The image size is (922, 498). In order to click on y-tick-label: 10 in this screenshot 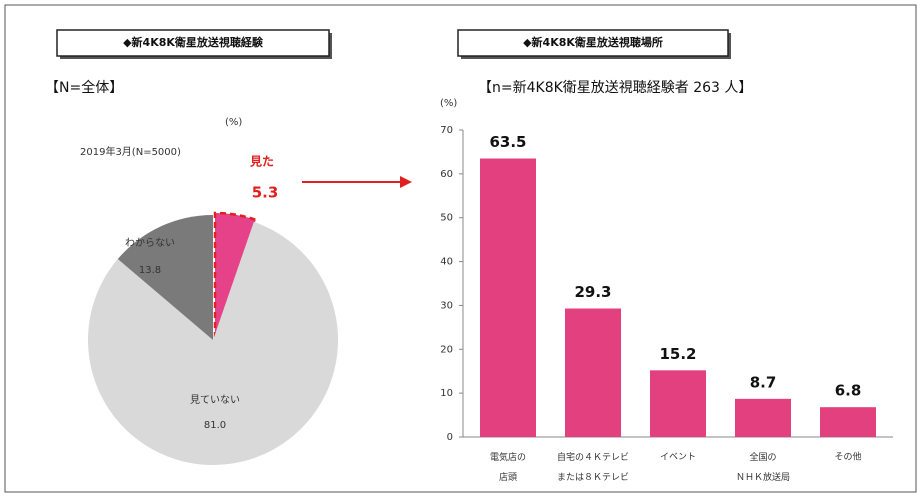, I will do `click(446, 393)`.